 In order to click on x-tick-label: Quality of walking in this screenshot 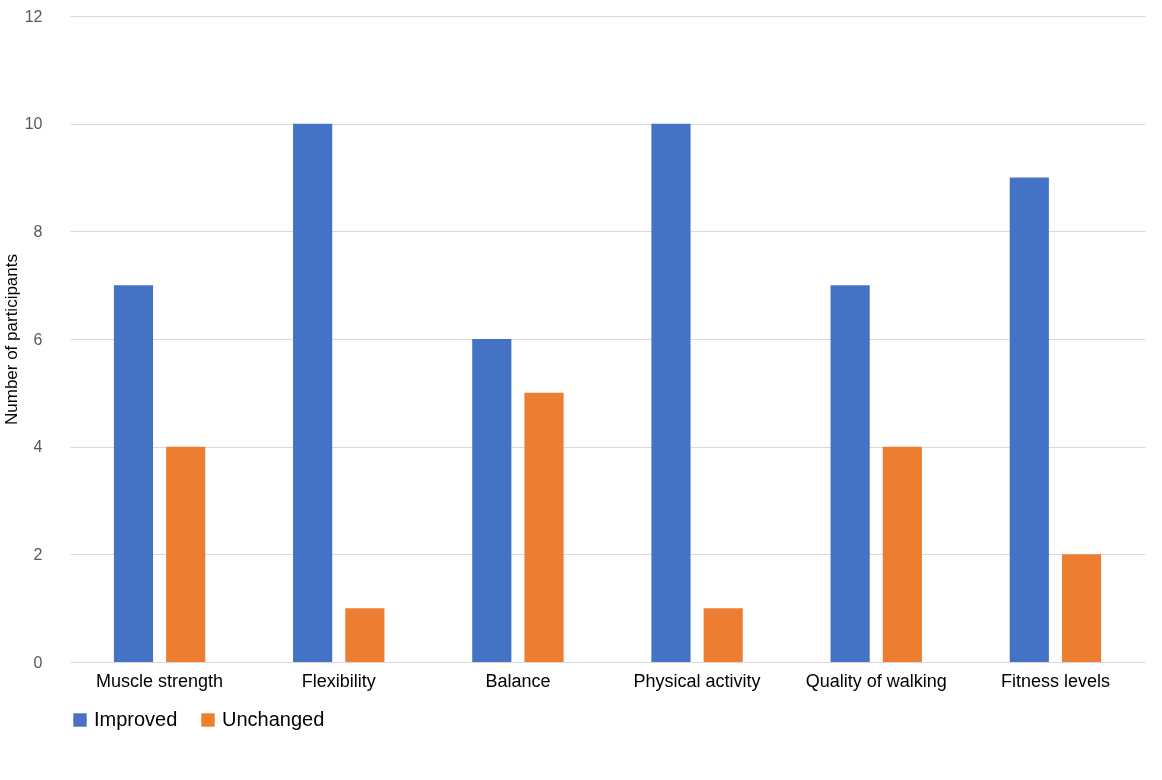, I will do `click(876, 680)`.